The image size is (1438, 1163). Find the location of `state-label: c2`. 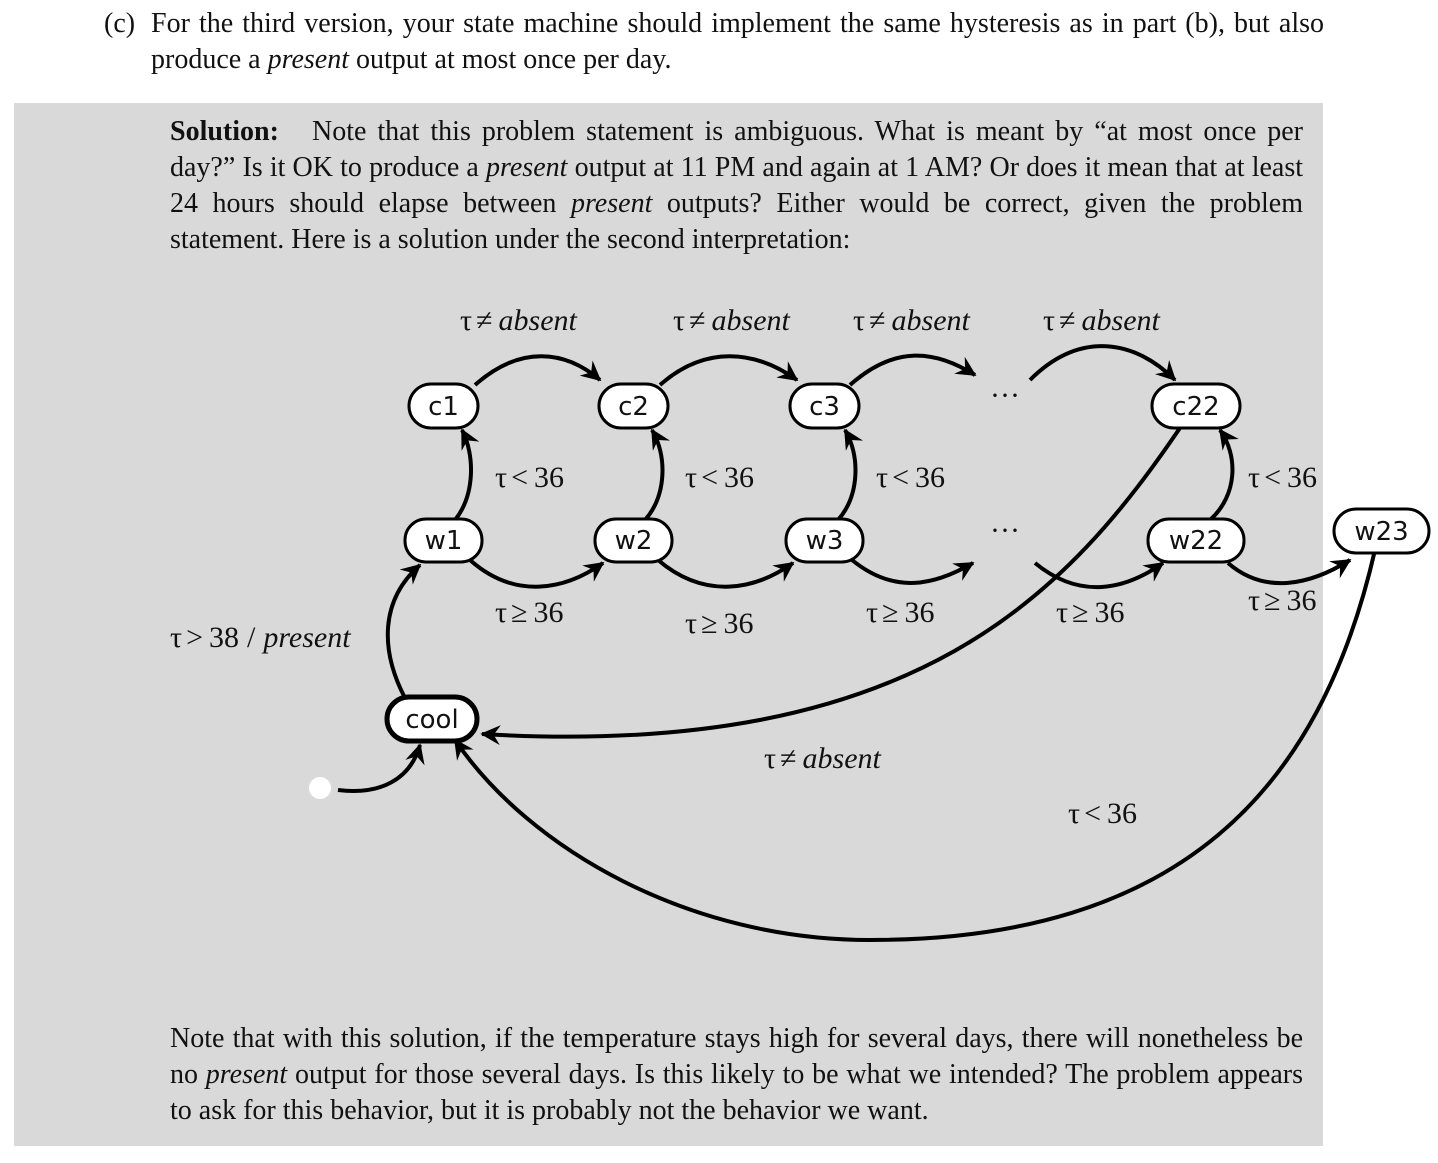

state-label: c2 is located at coordinates (633, 407).